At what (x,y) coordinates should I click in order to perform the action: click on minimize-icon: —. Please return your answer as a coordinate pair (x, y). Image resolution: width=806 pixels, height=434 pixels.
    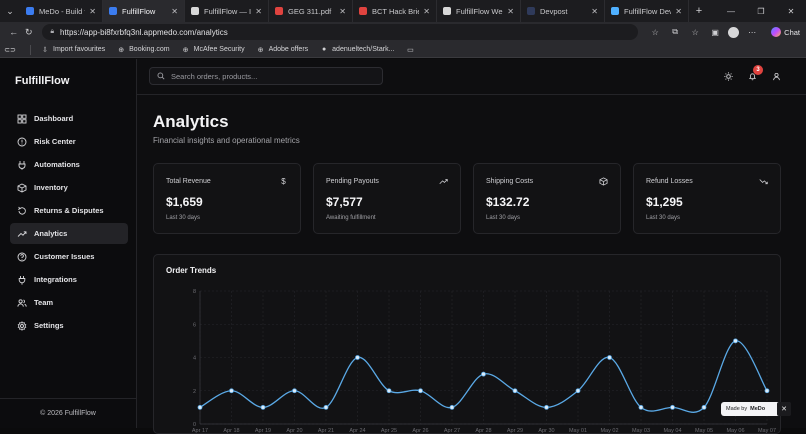
    Looking at the image, I should click on (731, 11).